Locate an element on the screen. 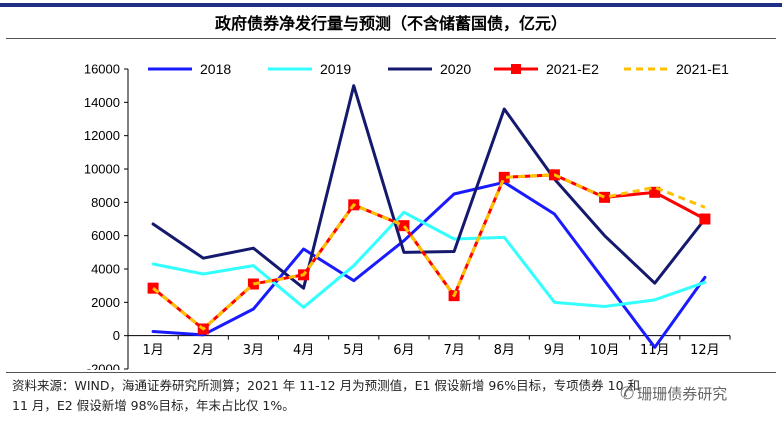  wechat-icon: ✆ is located at coordinates (627, 394).